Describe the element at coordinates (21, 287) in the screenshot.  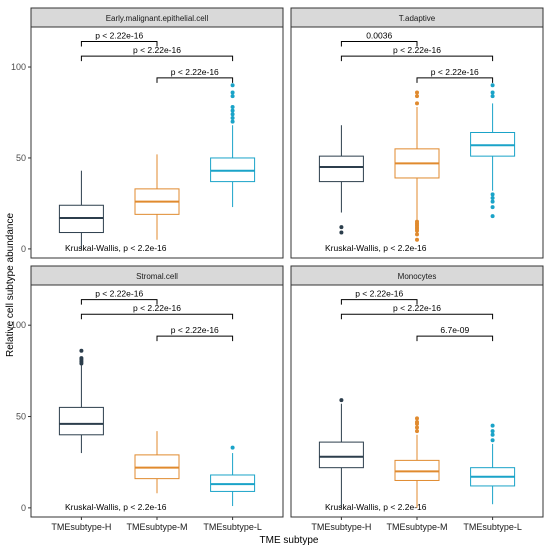
I see `y-axes-layer: 0 50 100 0 50 100` at that location.